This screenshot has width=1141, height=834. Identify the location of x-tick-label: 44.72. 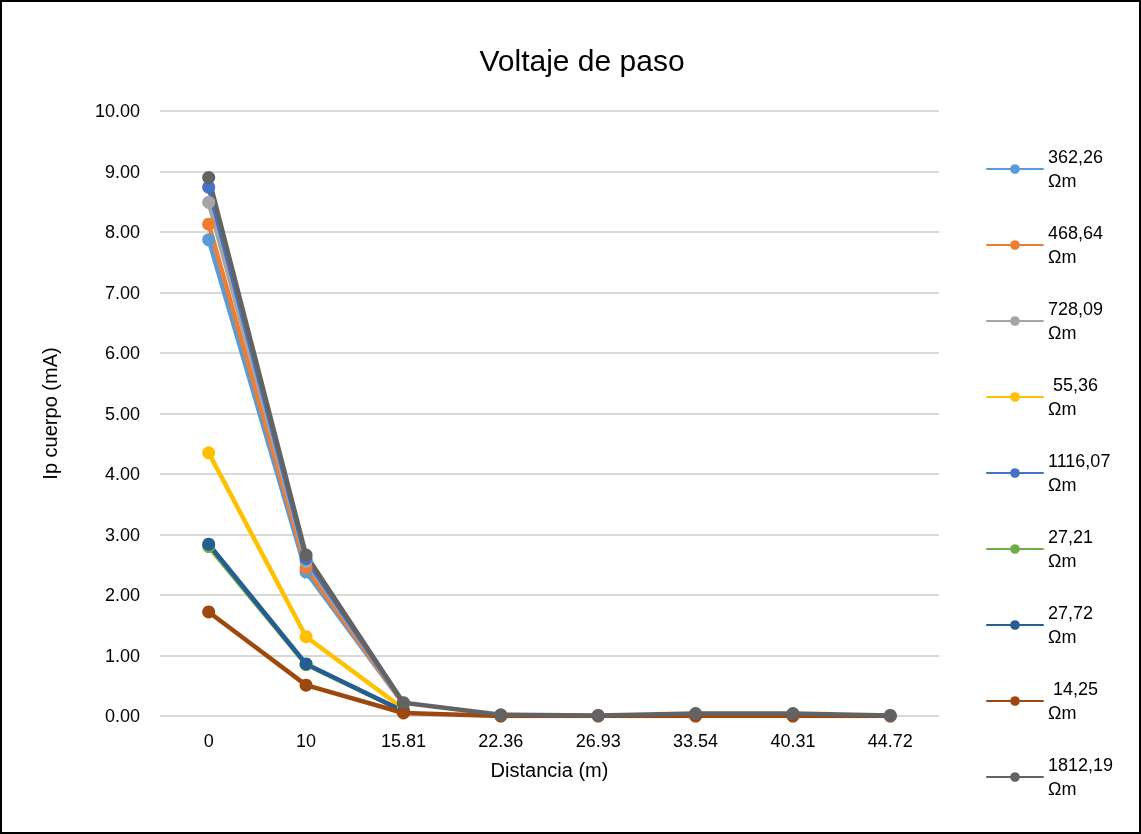
(890, 741).